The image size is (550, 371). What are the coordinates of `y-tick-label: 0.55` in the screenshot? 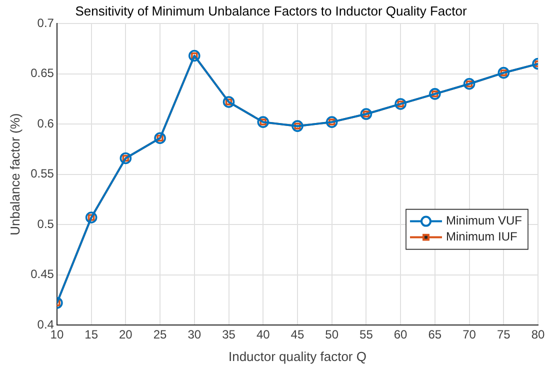 It's located at (42, 173).